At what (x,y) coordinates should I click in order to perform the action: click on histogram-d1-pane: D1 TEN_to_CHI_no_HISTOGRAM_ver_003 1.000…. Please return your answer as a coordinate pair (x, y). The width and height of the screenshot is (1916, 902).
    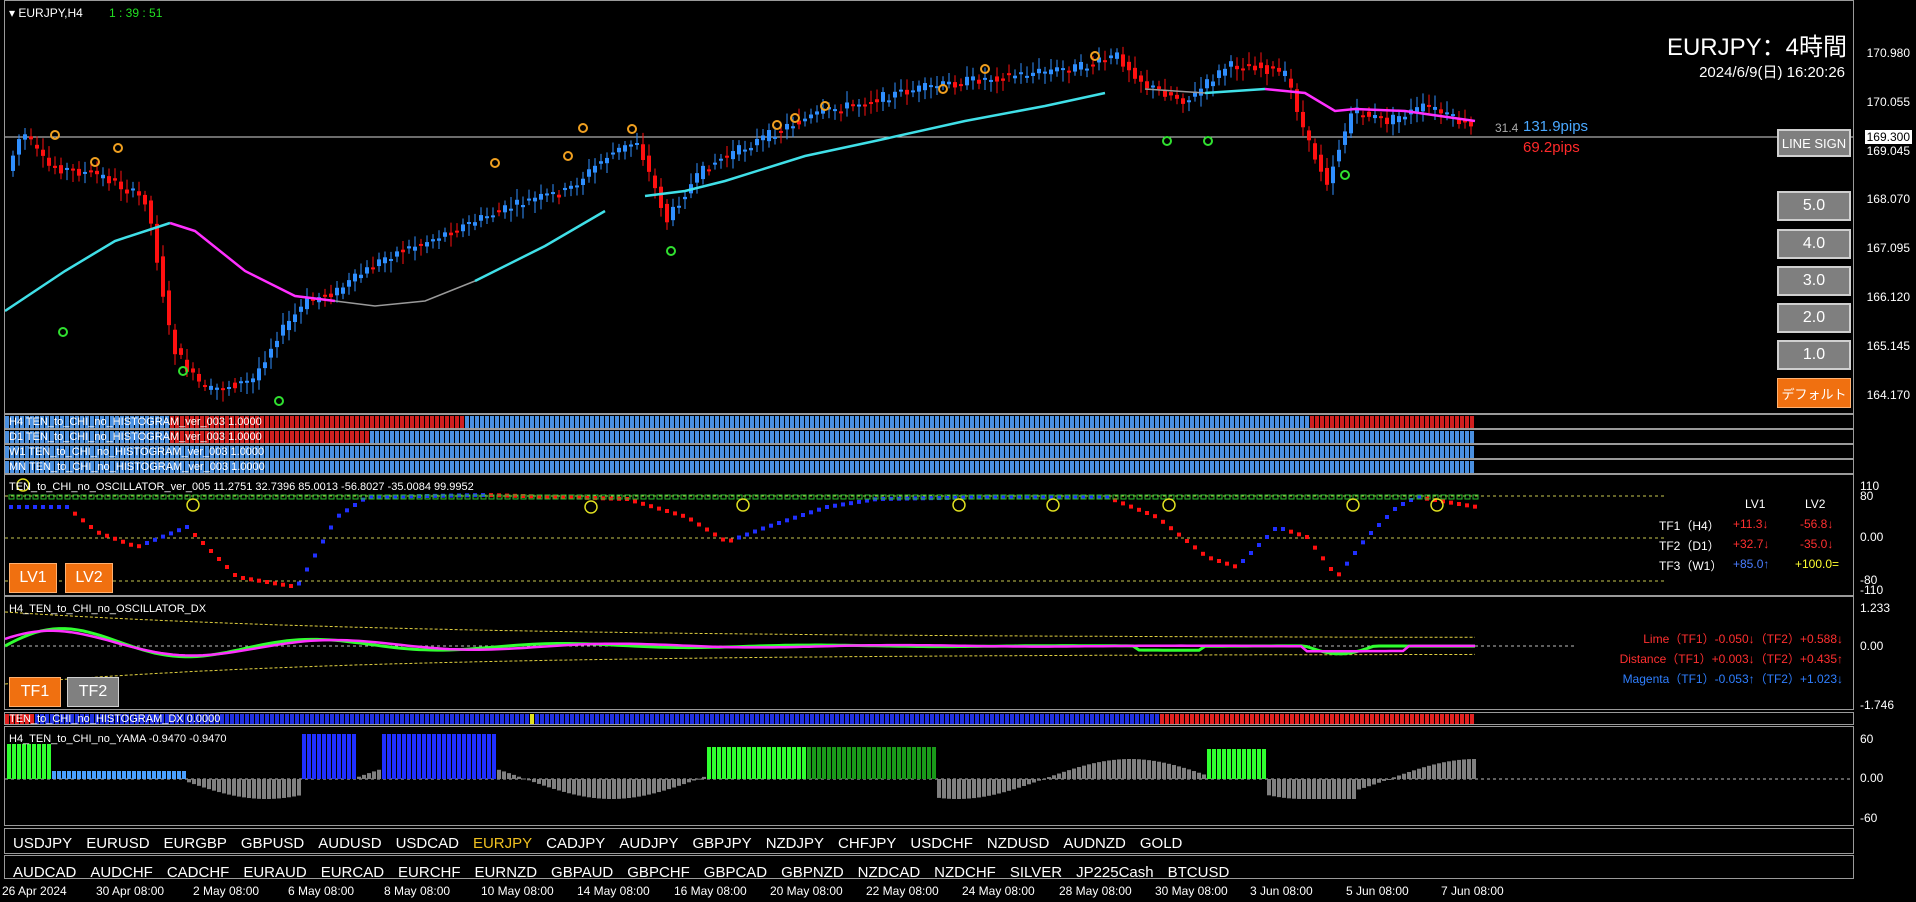
    Looking at the image, I should click on (929, 436).